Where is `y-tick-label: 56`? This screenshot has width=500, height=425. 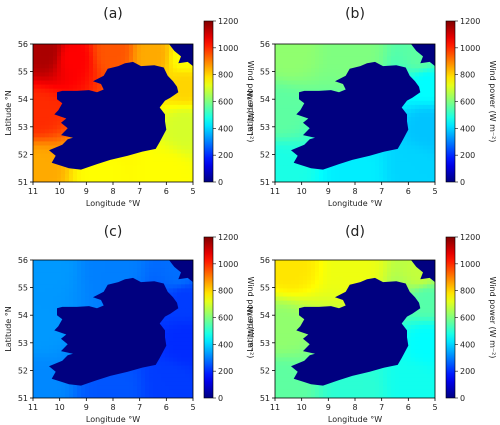
y-tick-label: 56 is located at coordinates (23, 44).